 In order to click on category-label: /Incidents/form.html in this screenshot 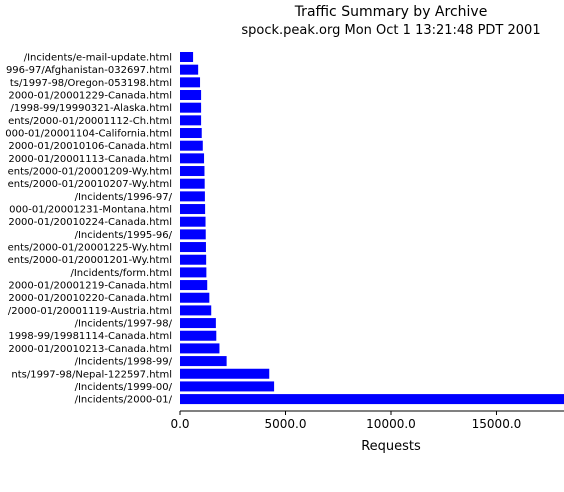, I will do `click(121, 273)`.